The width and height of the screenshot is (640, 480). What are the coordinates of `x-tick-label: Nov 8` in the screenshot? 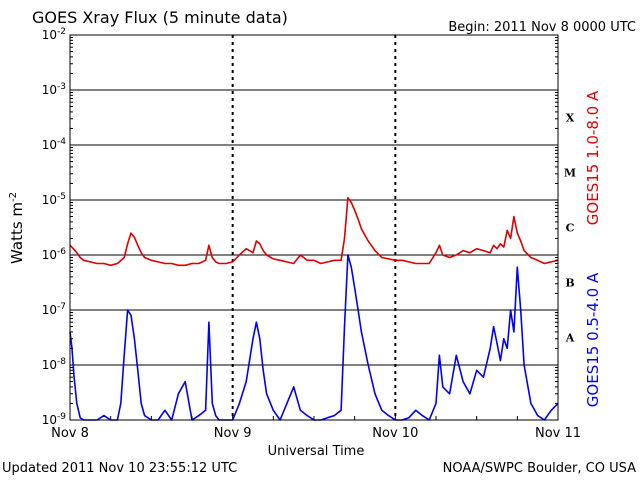 It's located at (70, 433).